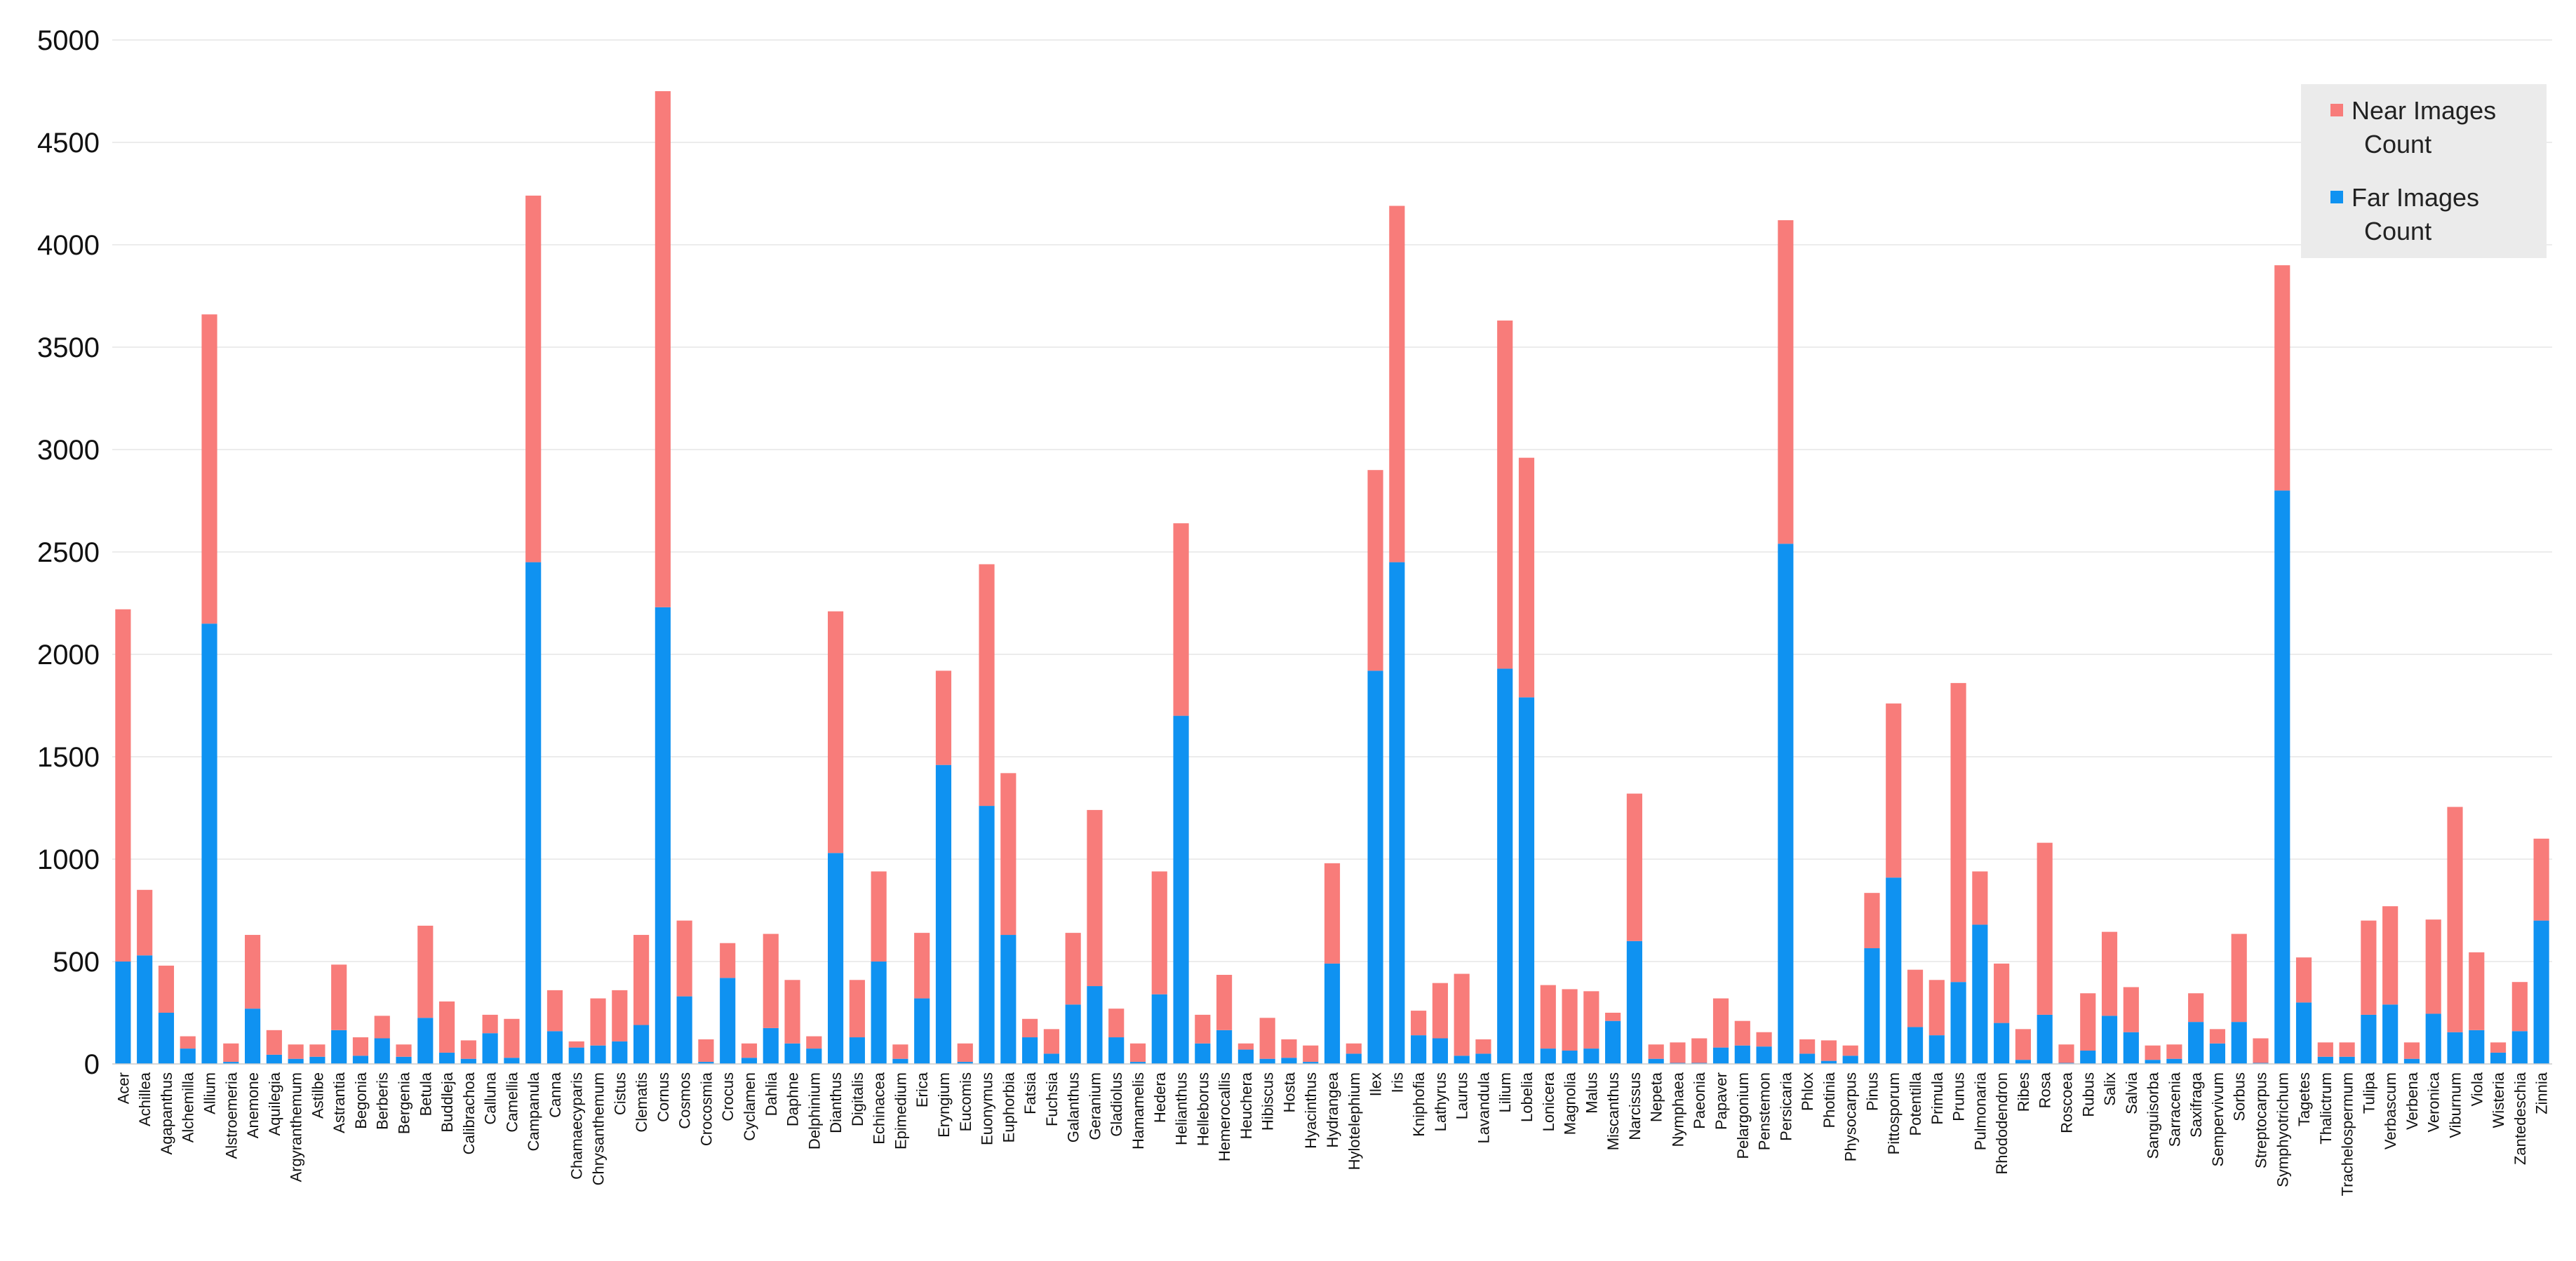 This screenshot has width=2576, height=1261. Describe the element at coordinates (2424, 110) in the screenshot. I see `legend-label-near-line1: Near Images` at that location.